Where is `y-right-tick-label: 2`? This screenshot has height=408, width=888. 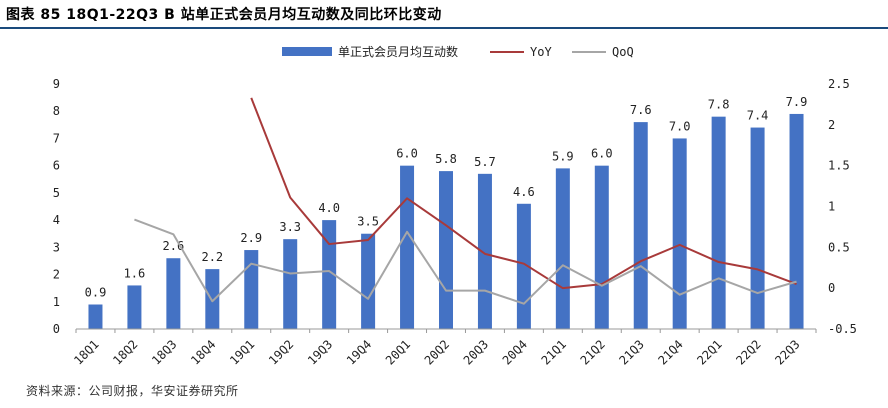
y-right-tick-label: 2 is located at coordinates (831, 125).